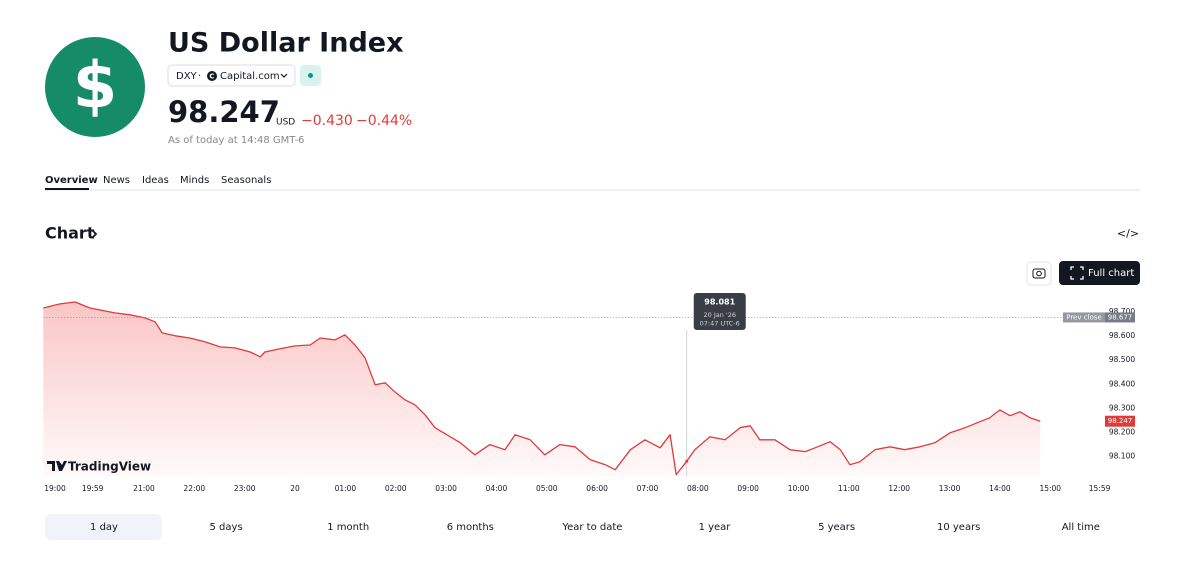  I want to click on tab: Seasonals, so click(246, 180).